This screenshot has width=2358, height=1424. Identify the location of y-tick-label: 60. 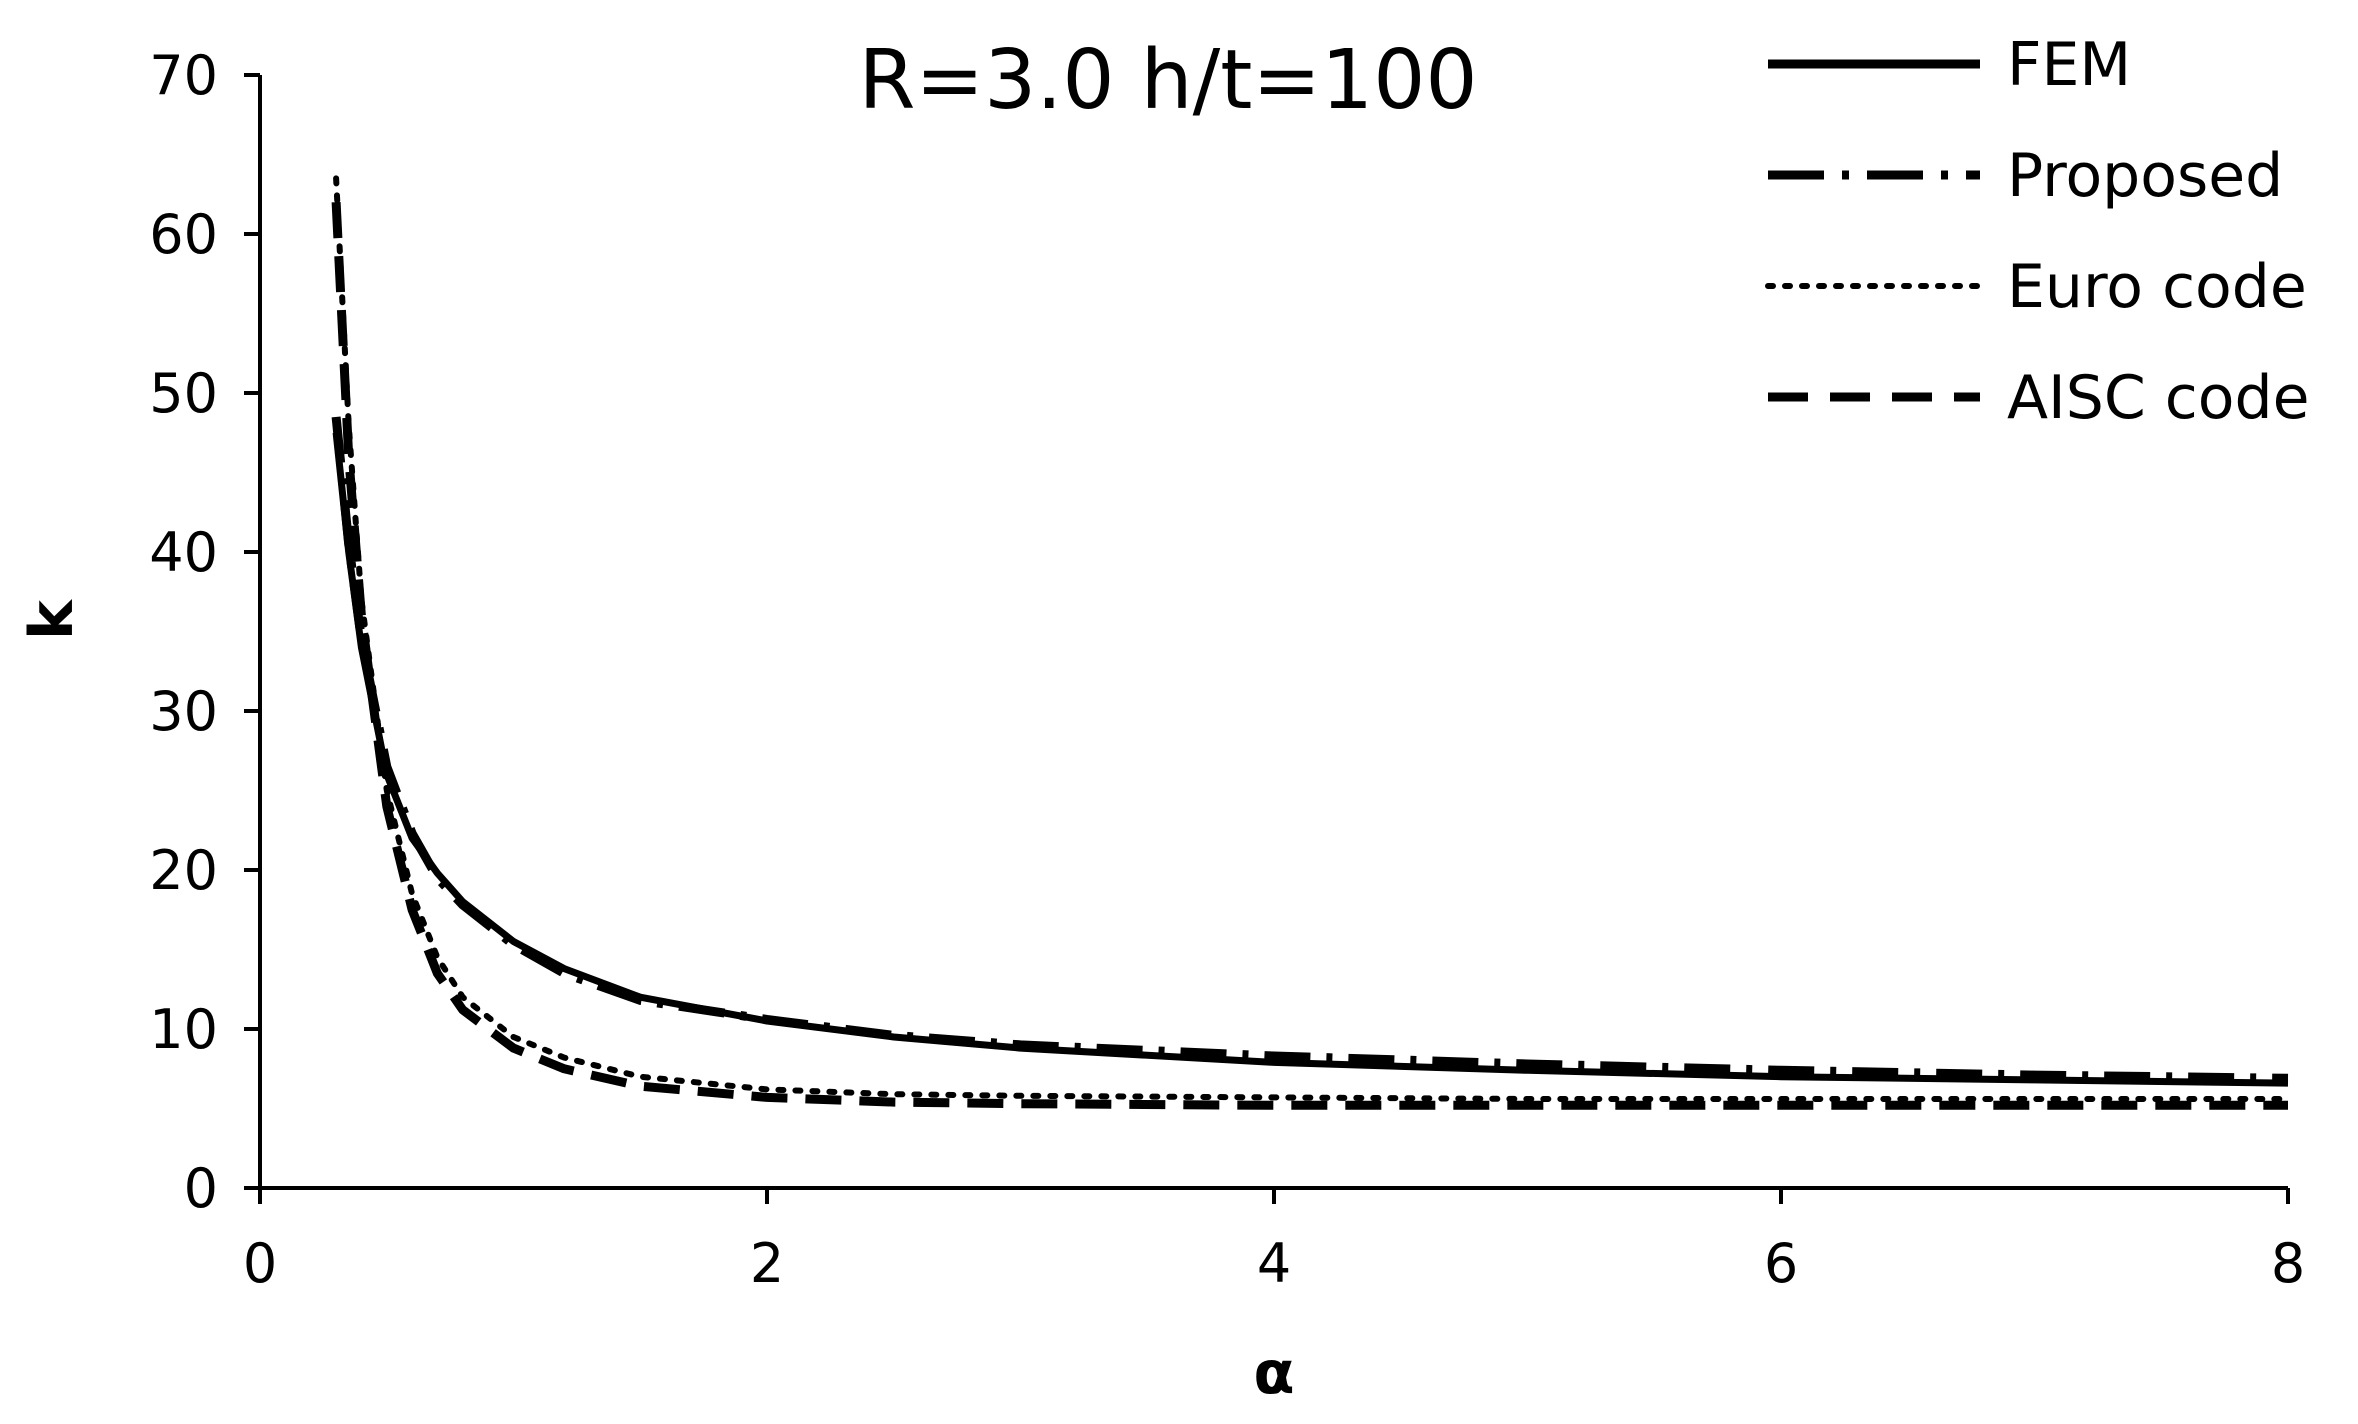
(183, 234).